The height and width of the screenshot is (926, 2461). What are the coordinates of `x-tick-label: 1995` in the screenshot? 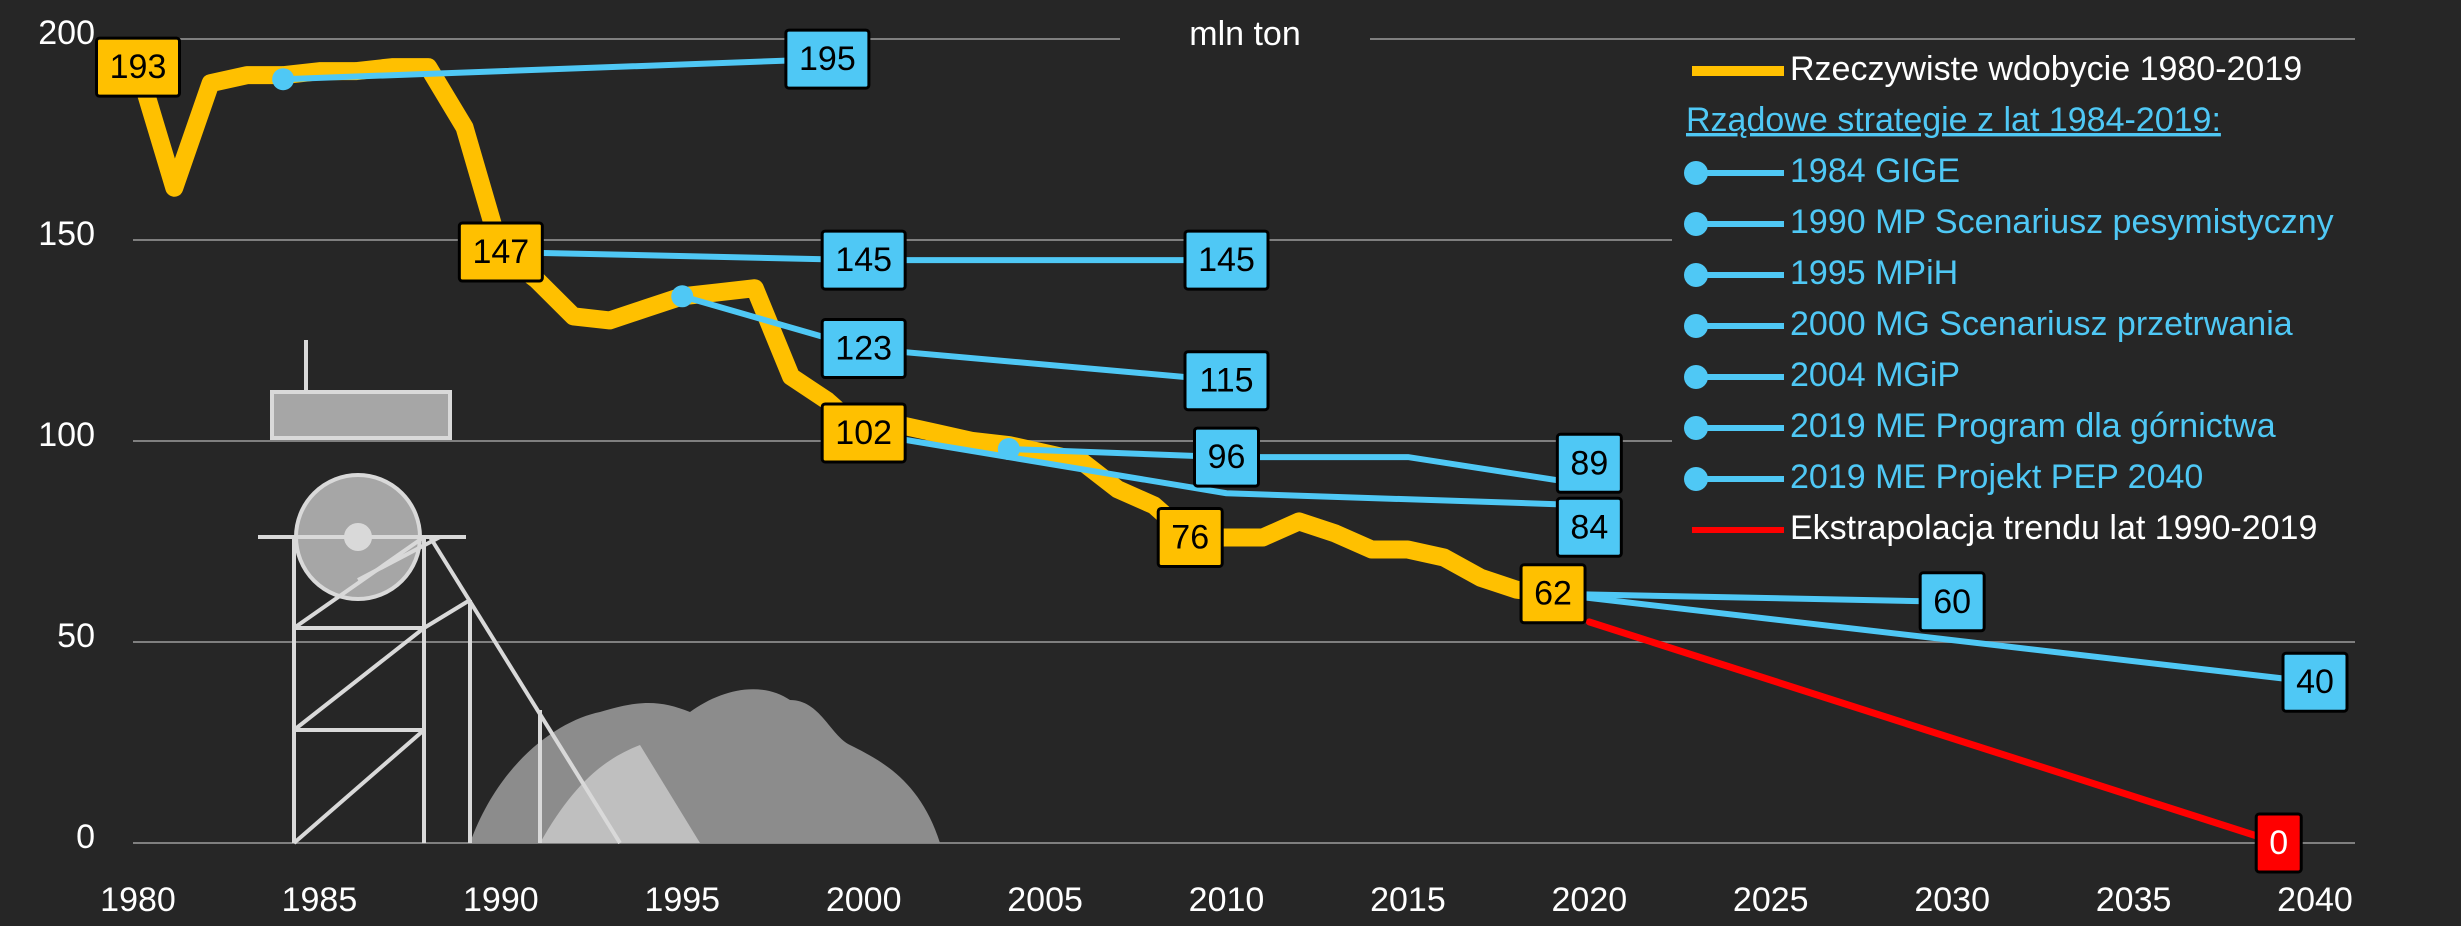 It's located at (682, 900).